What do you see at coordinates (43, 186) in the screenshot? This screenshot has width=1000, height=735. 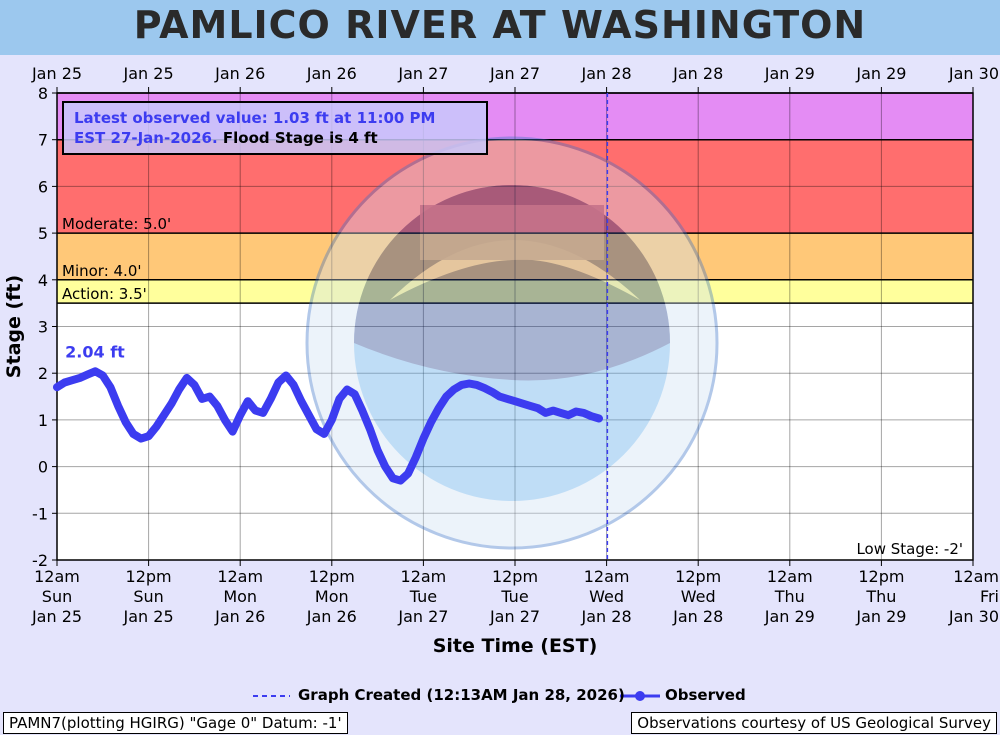 I see `y-tick-label: 6` at bounding box center [43, 186].